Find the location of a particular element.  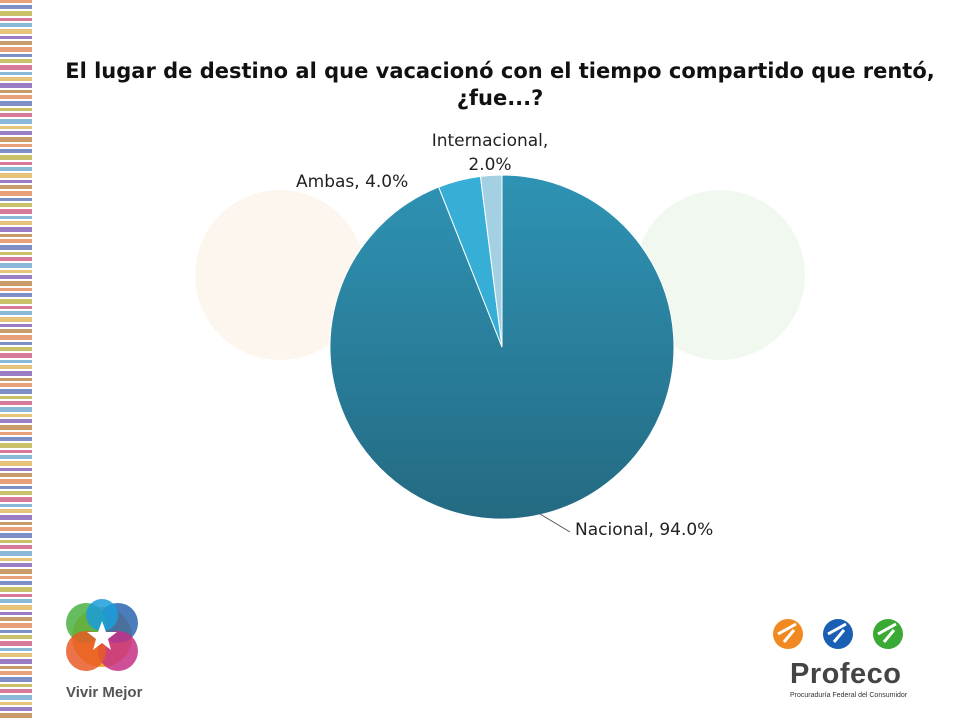

data-label-nacional: Nacional, 94.0% is located at coordinates (644, 530).